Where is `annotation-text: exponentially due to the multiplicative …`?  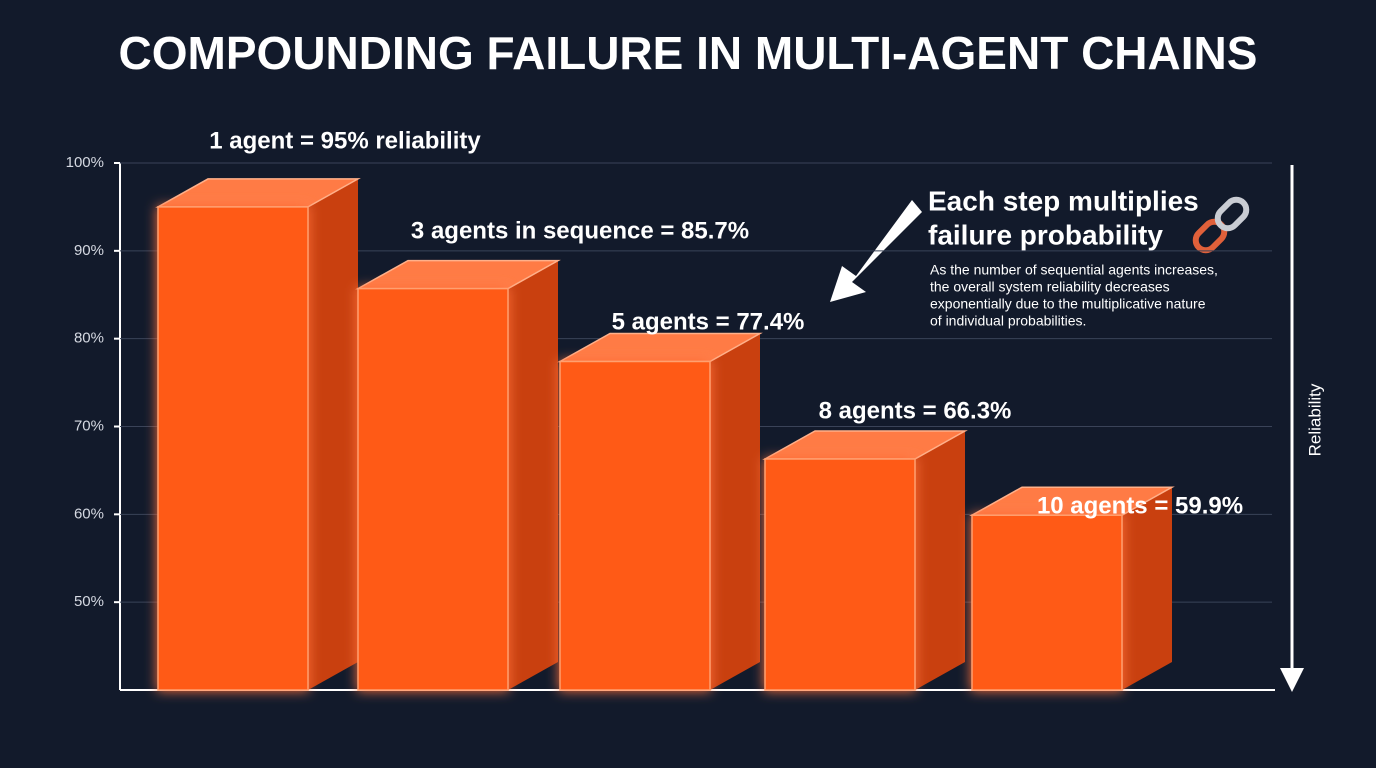 annotation-text: exponentially due to the multiplicative … is located at coordinates (1068, 304).